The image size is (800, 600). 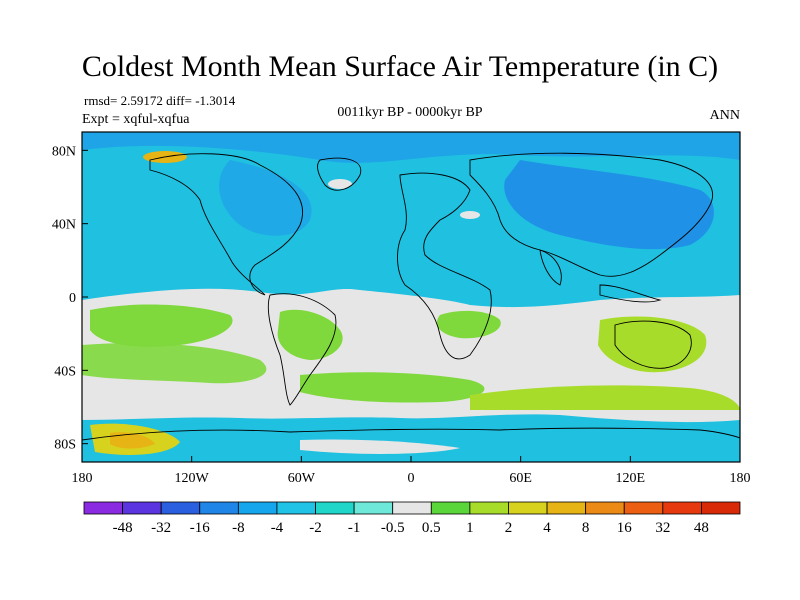 I want to click on latitude-axis: 80N 40N 0 40S 80S, so click(x=70, y=298).